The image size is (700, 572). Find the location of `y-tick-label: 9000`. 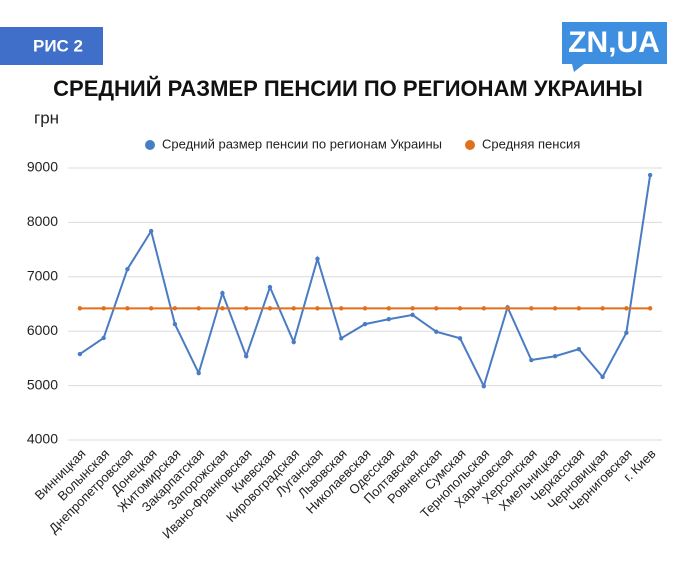

y-tick-label: 9000 is located at coordinates (42, 167).